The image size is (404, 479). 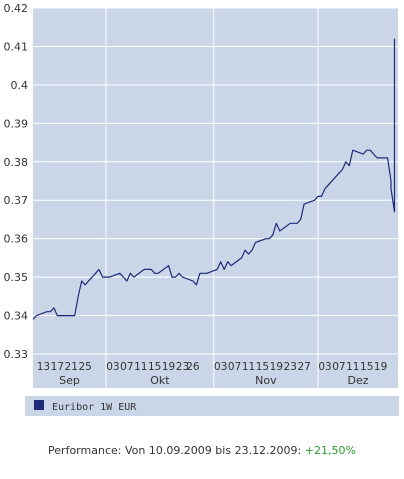 What do you see at coordinates (358, 380) in the screenshot?
I see `x-month-label: Dez` at bounding box center [358, 380].